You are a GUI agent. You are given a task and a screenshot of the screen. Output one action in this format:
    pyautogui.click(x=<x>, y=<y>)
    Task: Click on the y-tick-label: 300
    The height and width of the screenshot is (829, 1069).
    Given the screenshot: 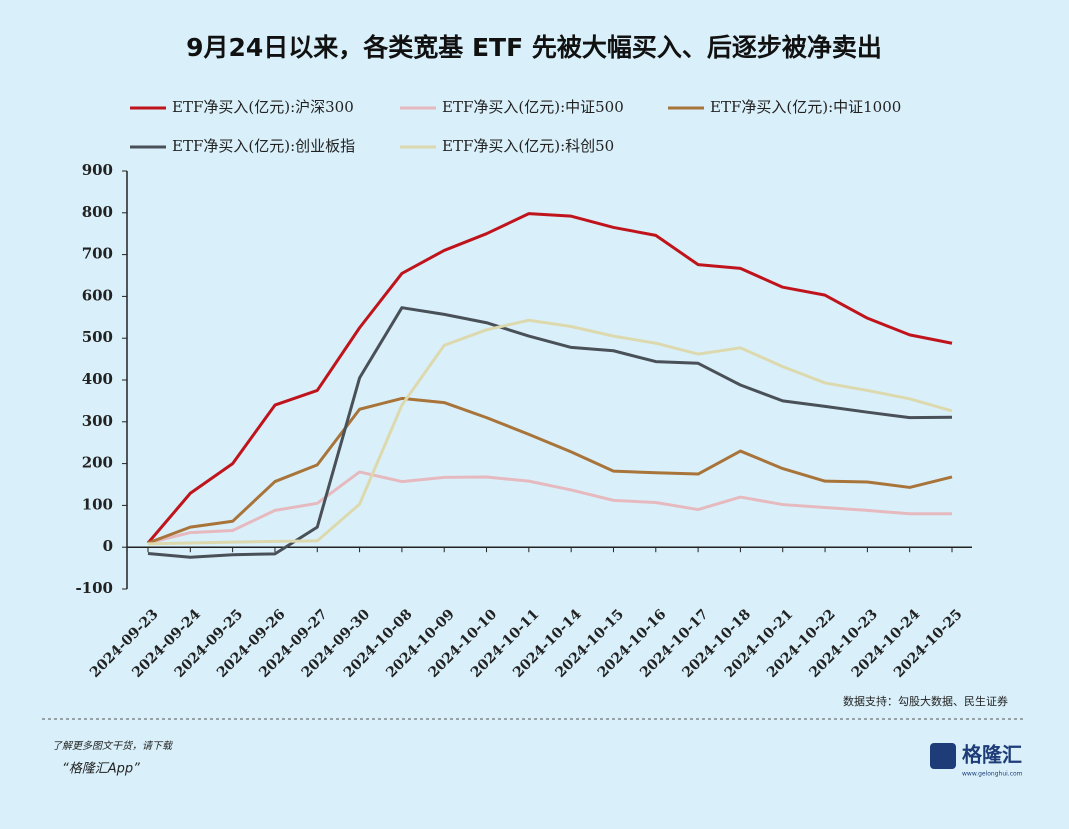 What is the action you would take?
    pyautogui.click(x=97, y=421)
    